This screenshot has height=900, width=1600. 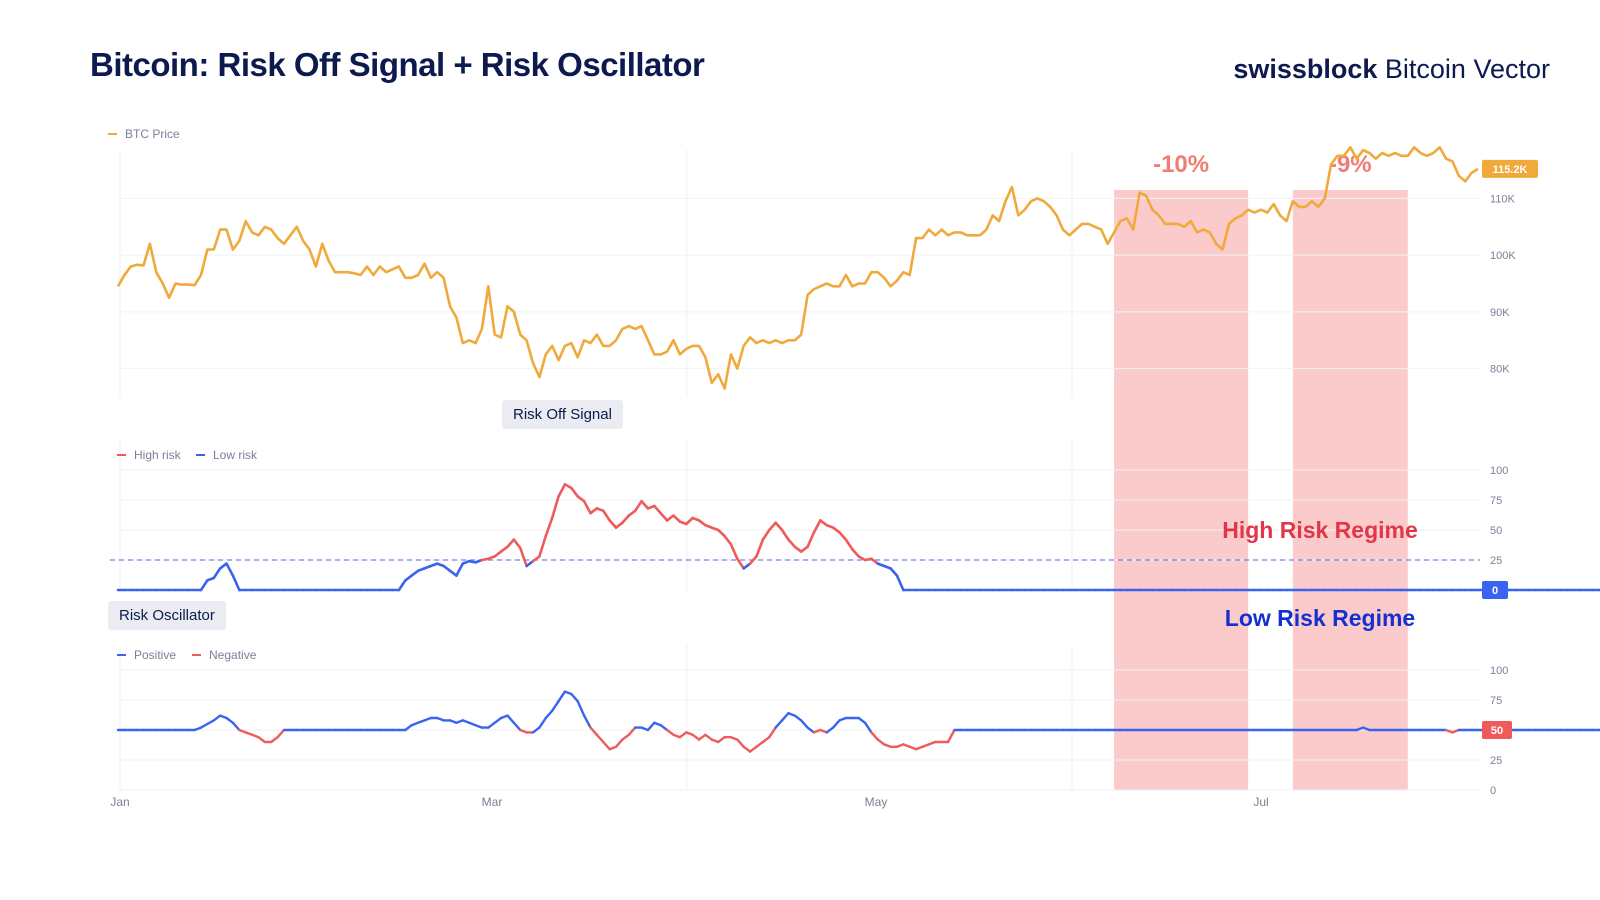 I want to click on risk-last-badge, so click(x=1495, y=590).